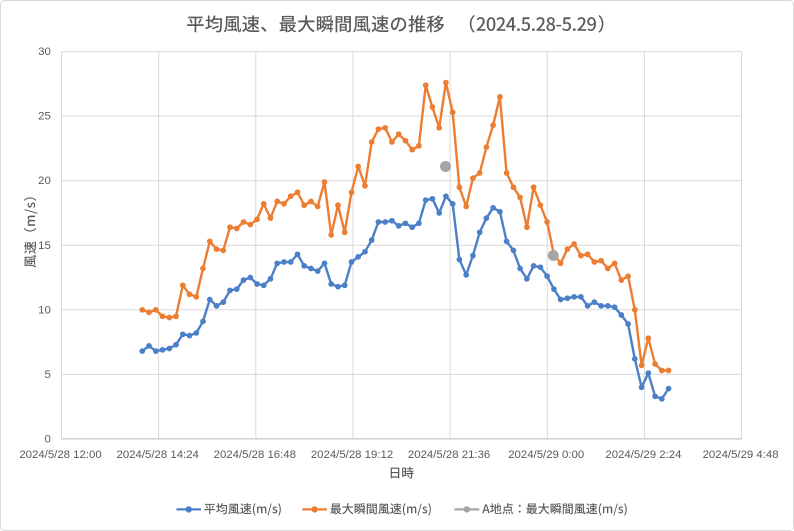 The width and height of the screenshot is (794, 531). I want to click on svg-text: 20, so click(44, 181).